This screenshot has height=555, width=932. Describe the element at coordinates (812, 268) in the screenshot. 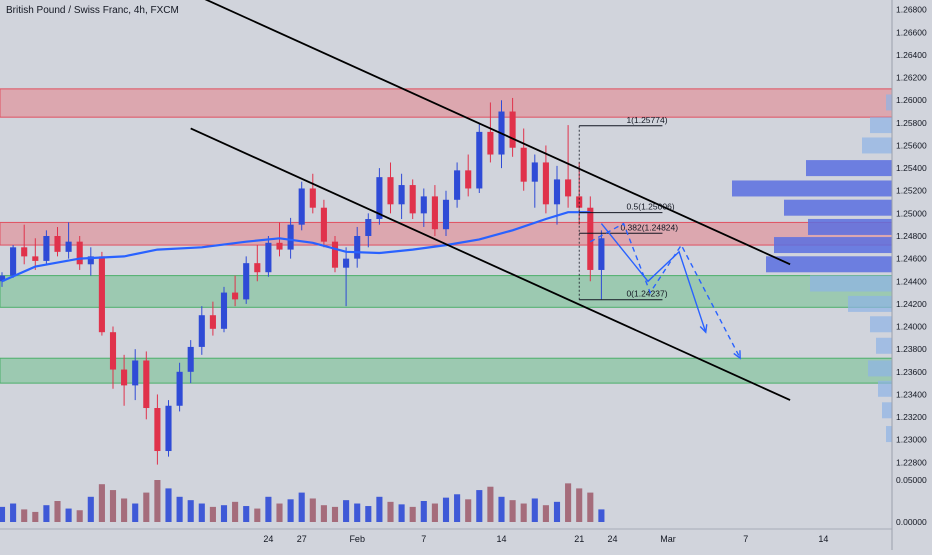

I see `volume-profile-layer` at that location.